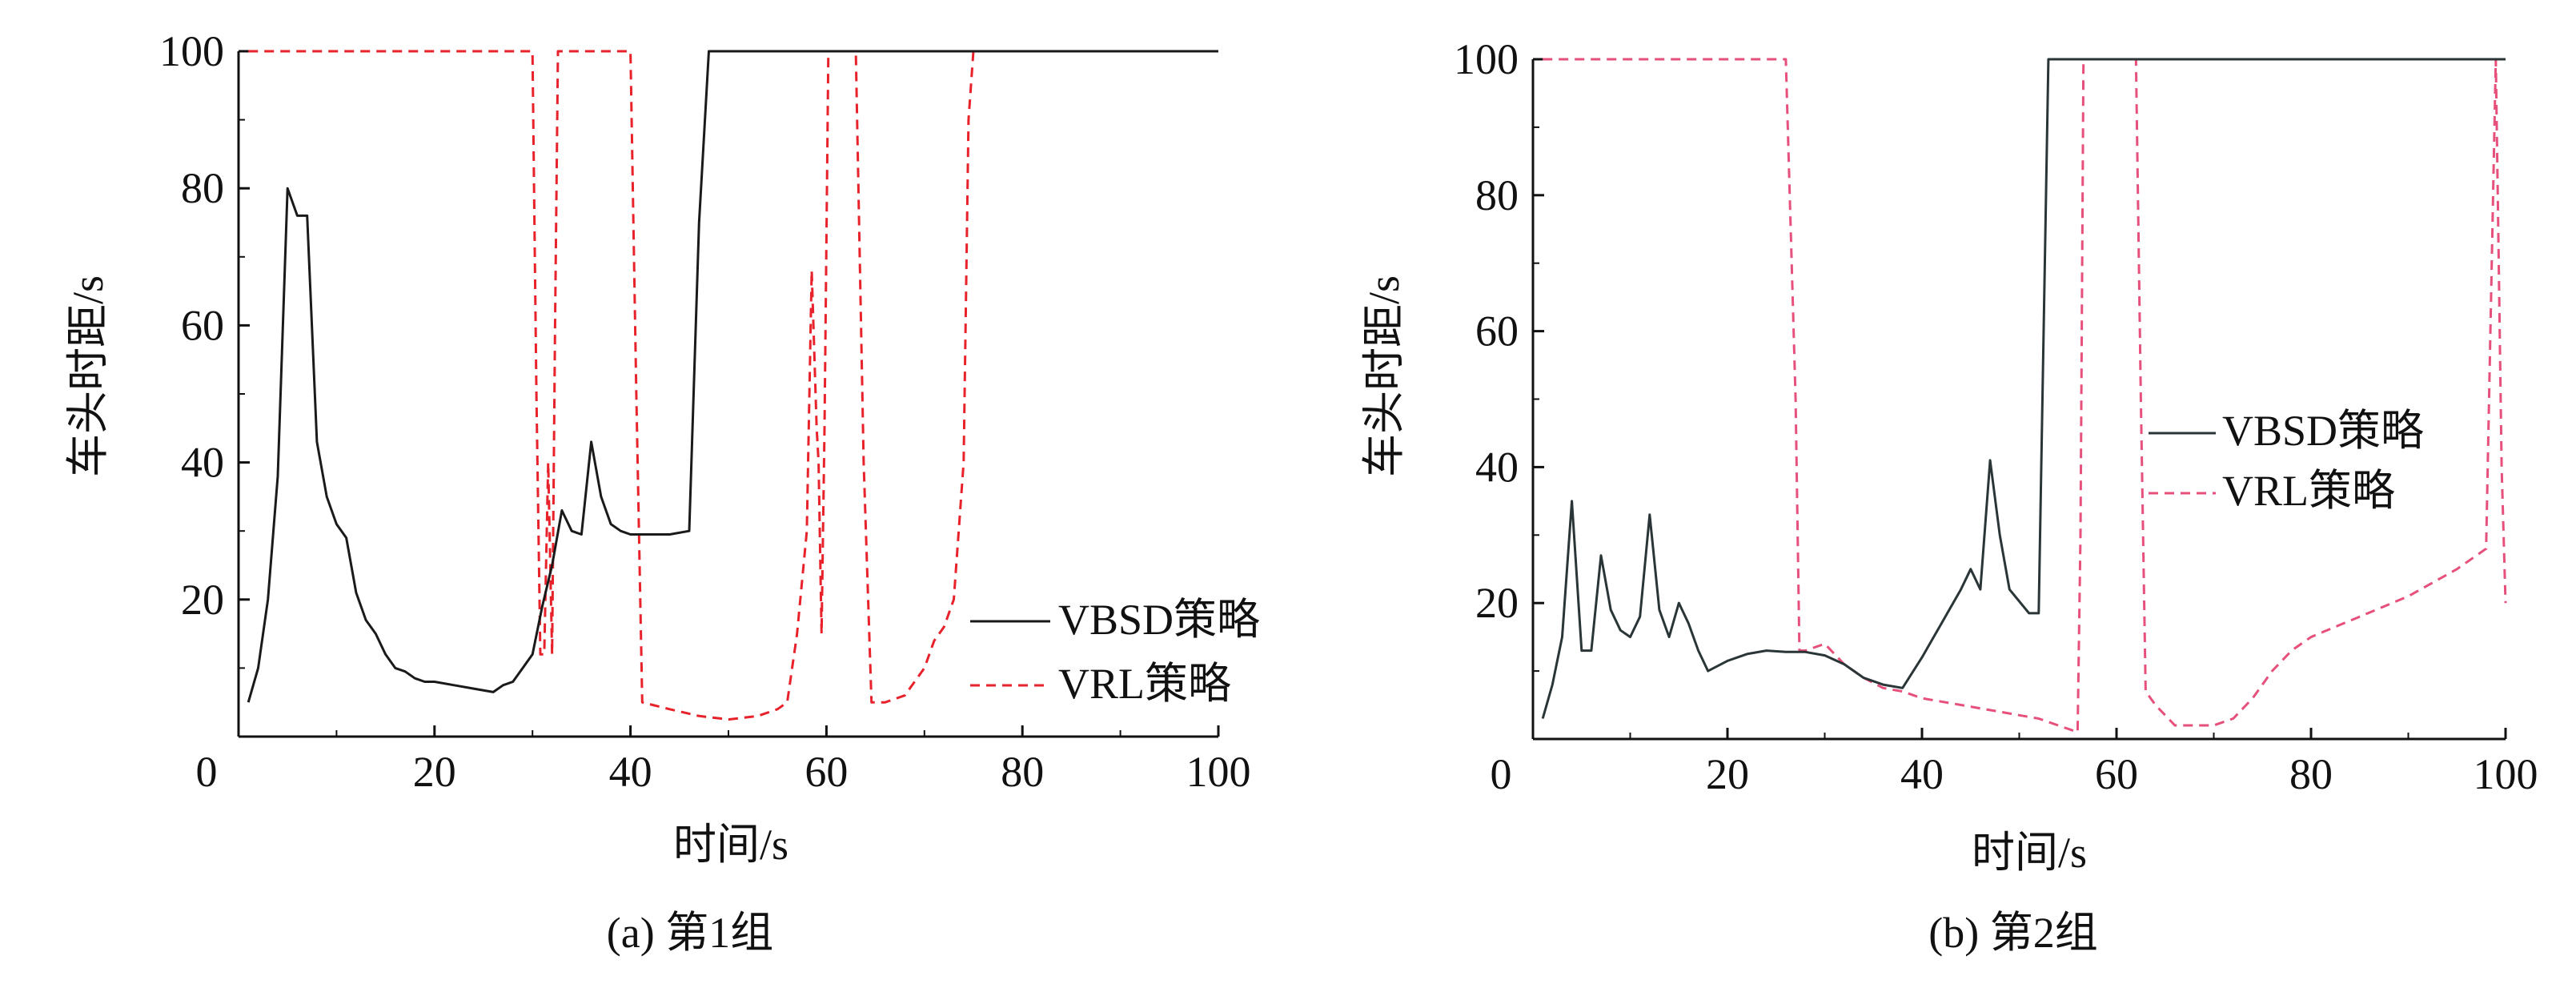 The height and width of the screenshot is (1000, 2576). What do you see at coordinates (1159, 620) in the screenshot?
I see `legend-label-vbsd-a: VBSD策略` at bounding box center [1159, 620].